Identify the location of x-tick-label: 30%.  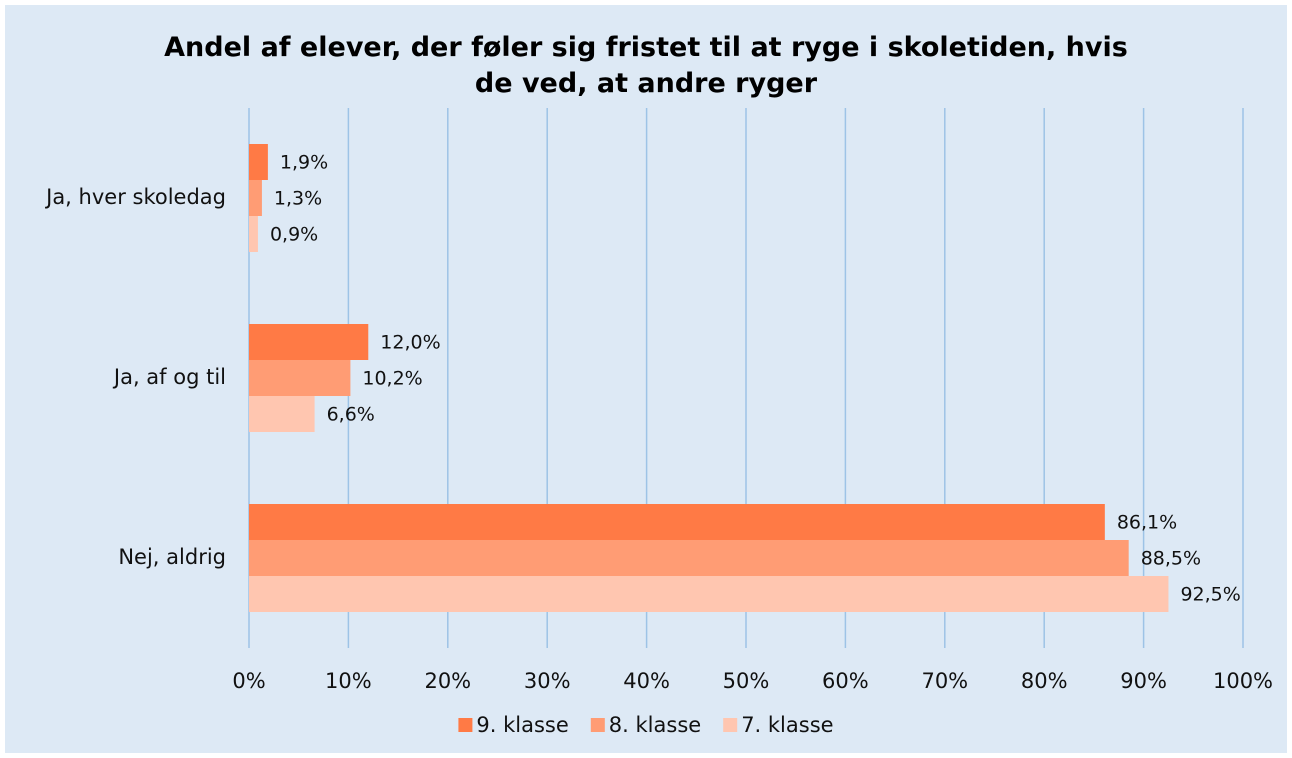
(547, 681).